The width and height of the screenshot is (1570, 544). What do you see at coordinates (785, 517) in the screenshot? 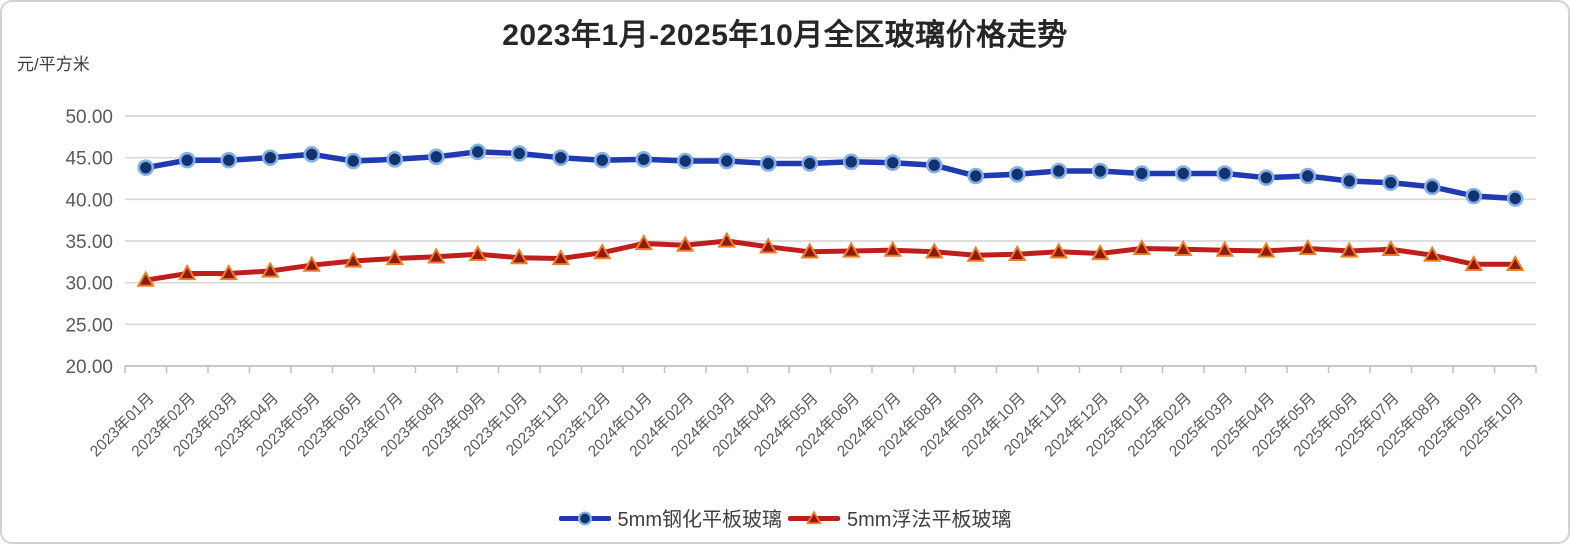
I see `chart-legend: 5mm钢化平板玻璃 5mm浮法平板玻璃` at bounding box center [785, 517].